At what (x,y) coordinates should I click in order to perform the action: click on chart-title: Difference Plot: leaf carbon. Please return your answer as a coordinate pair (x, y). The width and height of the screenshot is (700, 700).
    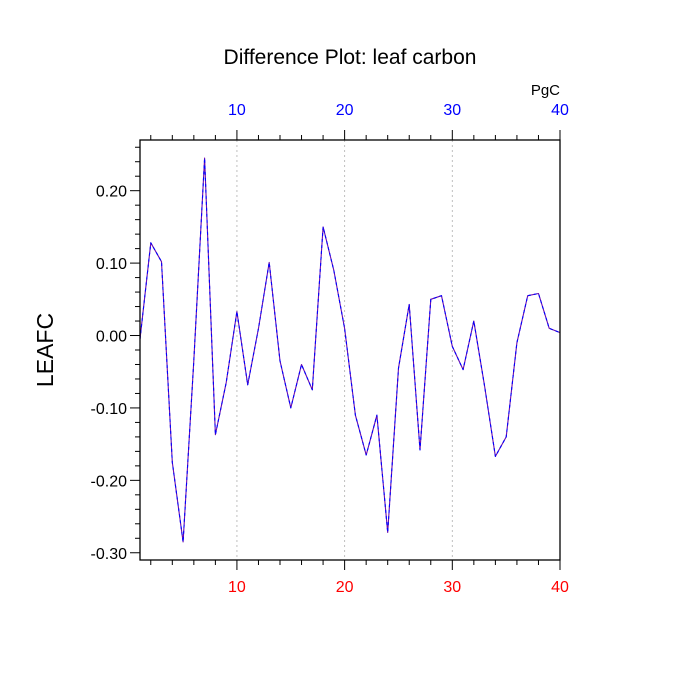
    Looking at the image, I should click on (350, 57).